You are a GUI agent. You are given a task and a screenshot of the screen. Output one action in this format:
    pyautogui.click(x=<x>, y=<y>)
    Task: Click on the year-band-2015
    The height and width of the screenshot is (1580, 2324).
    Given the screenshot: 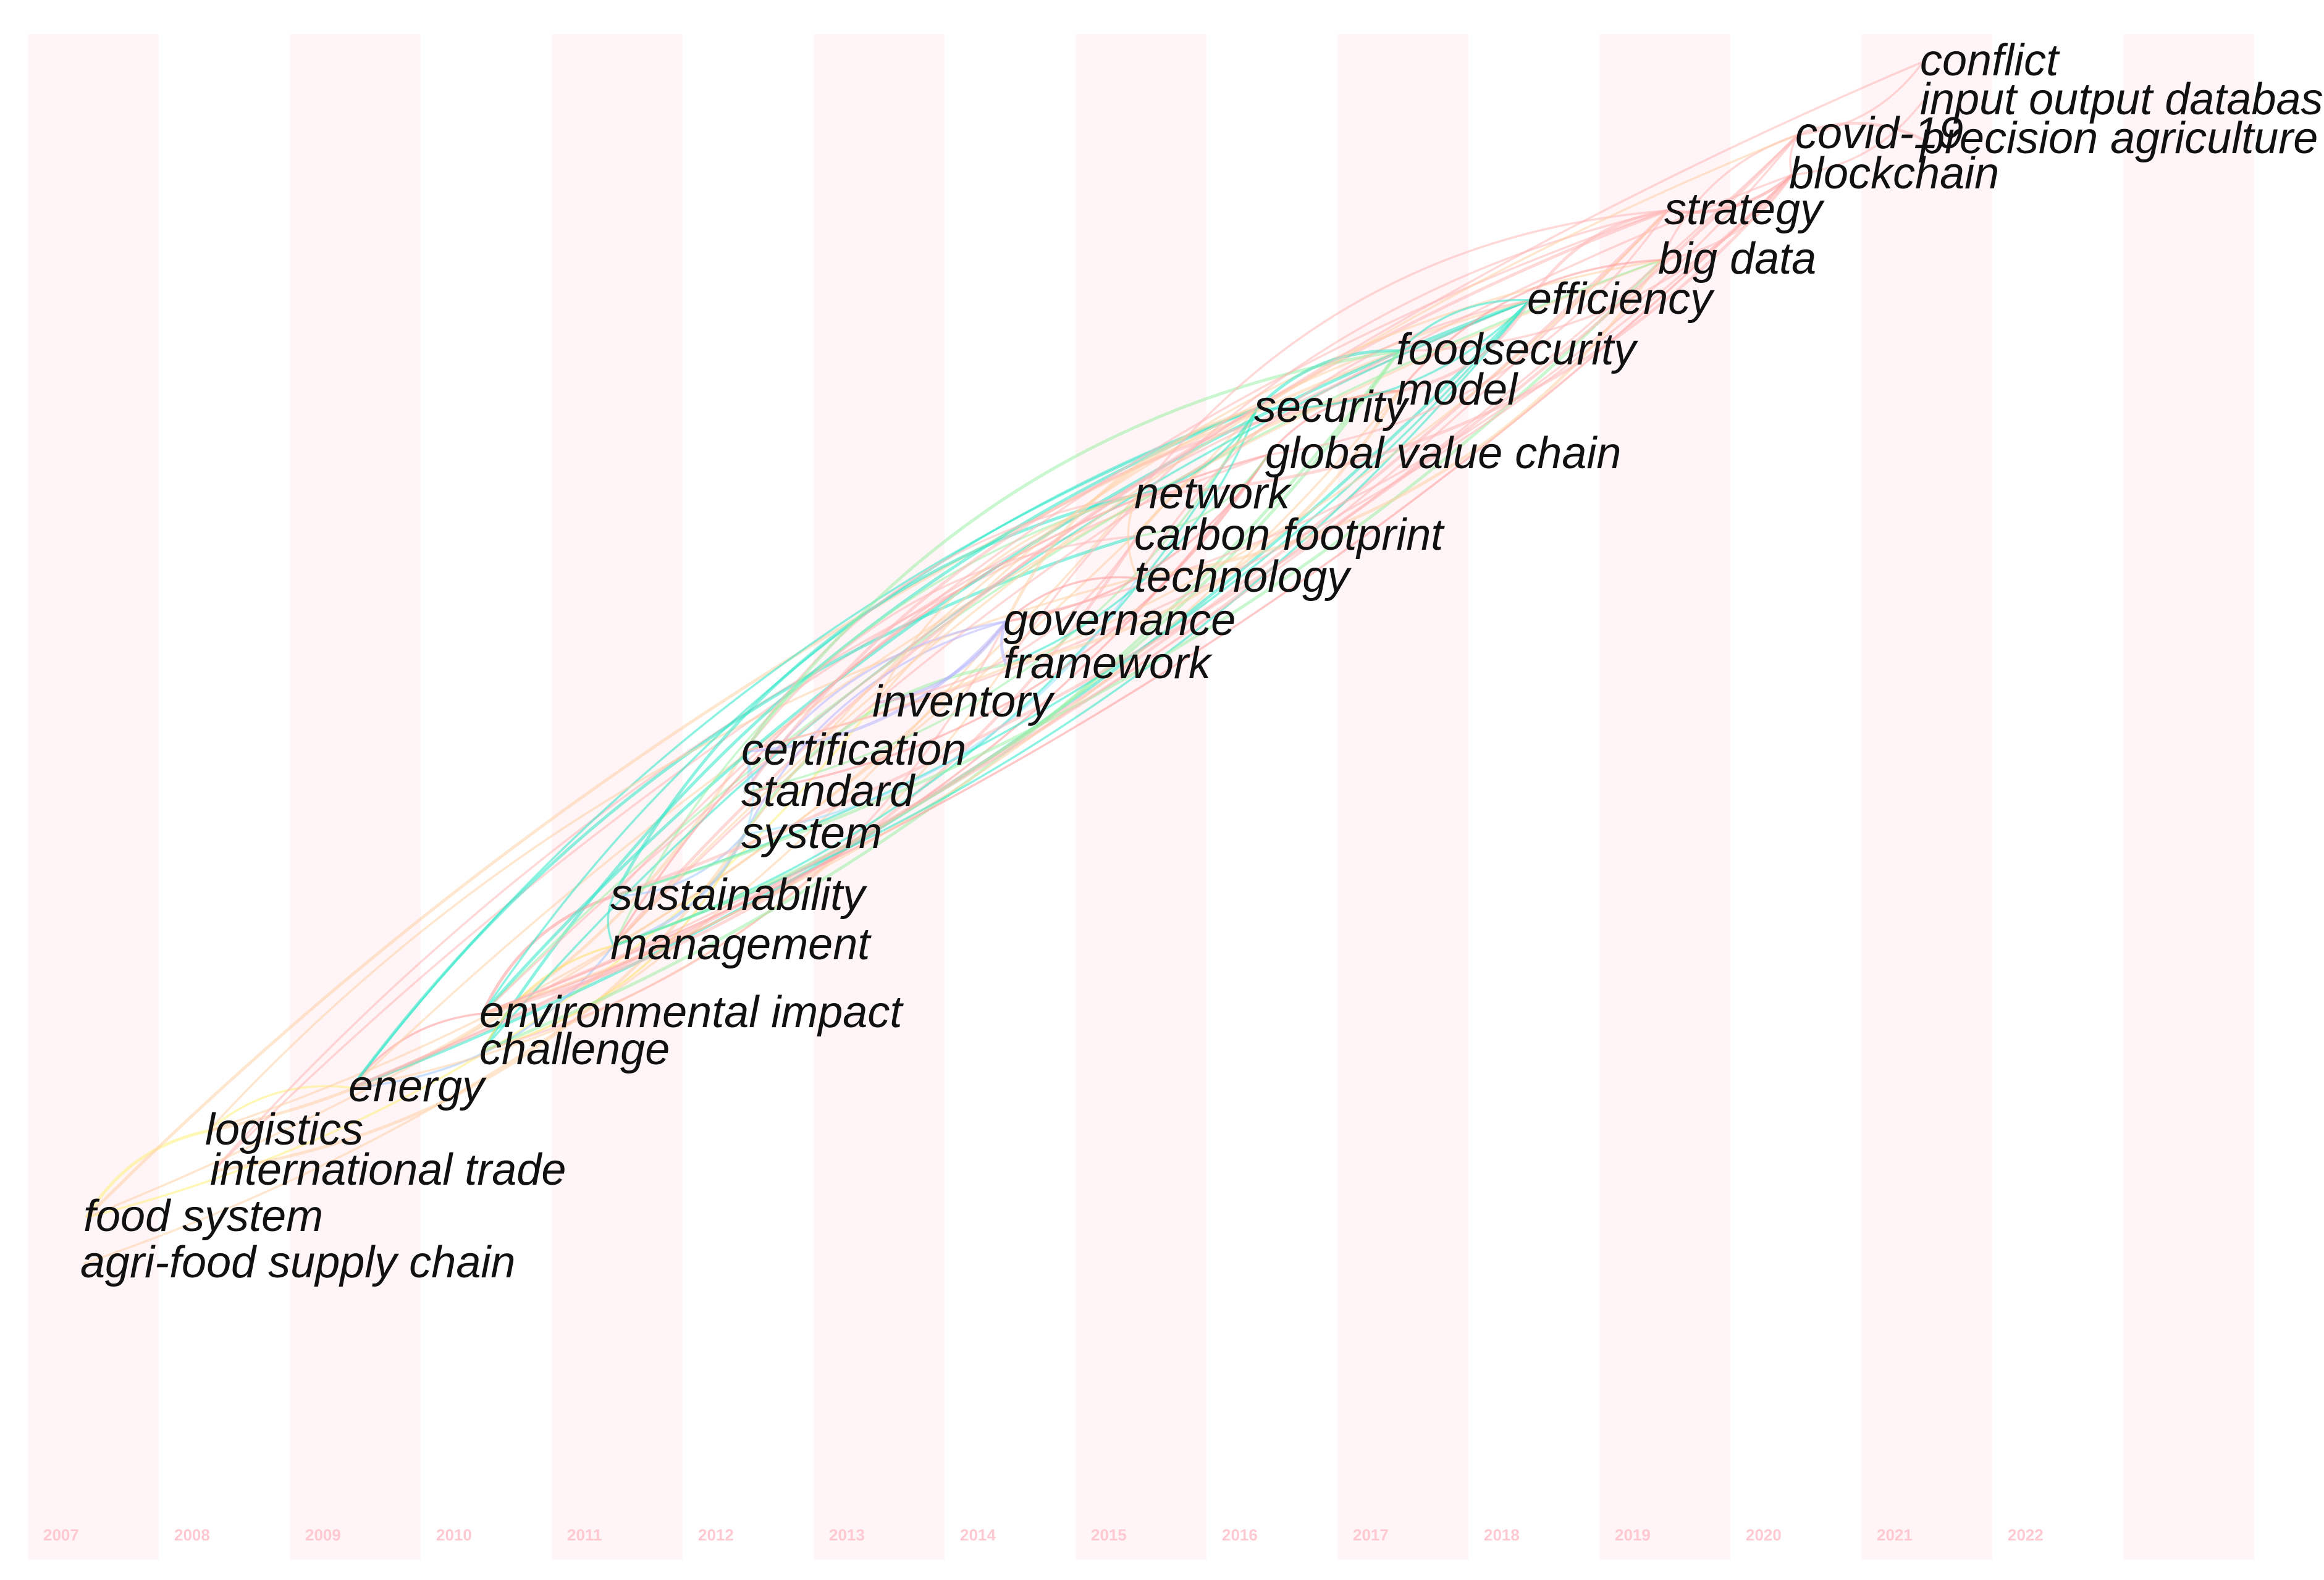 What is the action you would take?
    pyautogui.click(x=1141, y=797)
    